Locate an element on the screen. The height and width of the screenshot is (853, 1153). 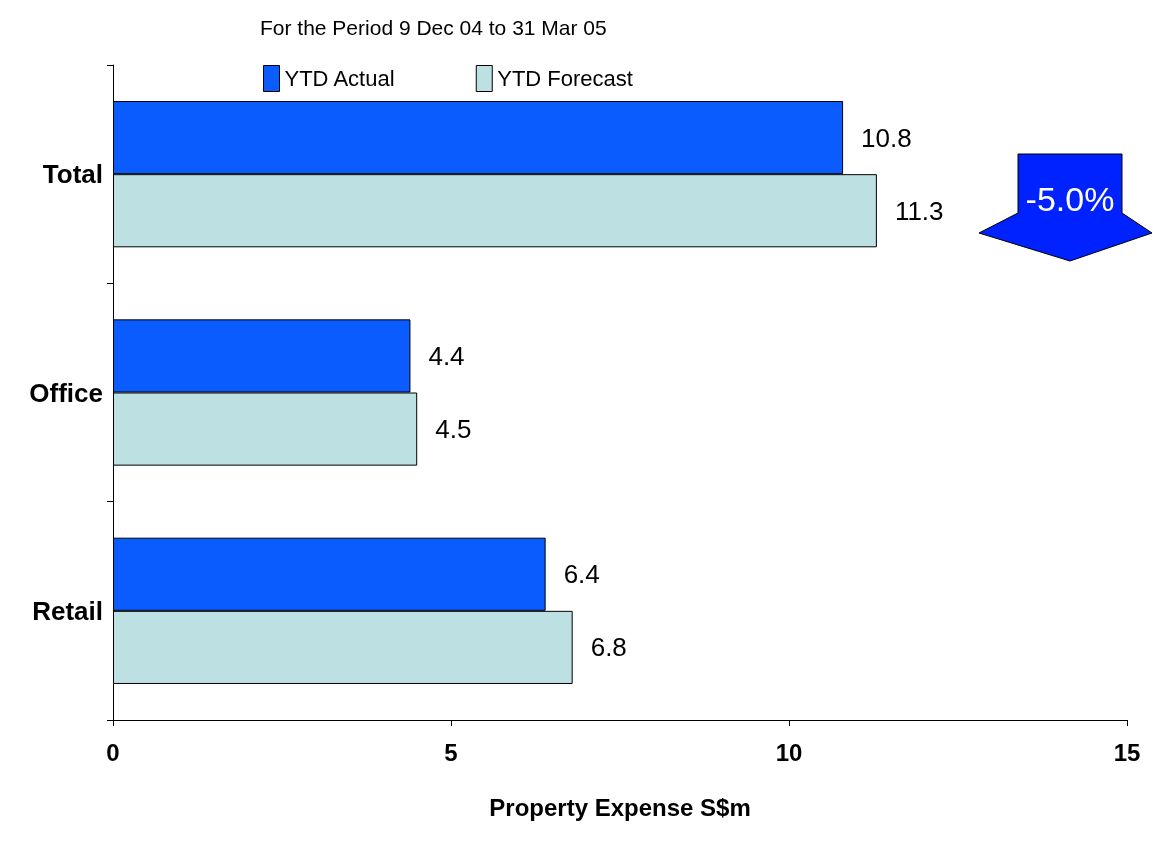
annotation: -5.0% is located at coordinates (1070, 199).